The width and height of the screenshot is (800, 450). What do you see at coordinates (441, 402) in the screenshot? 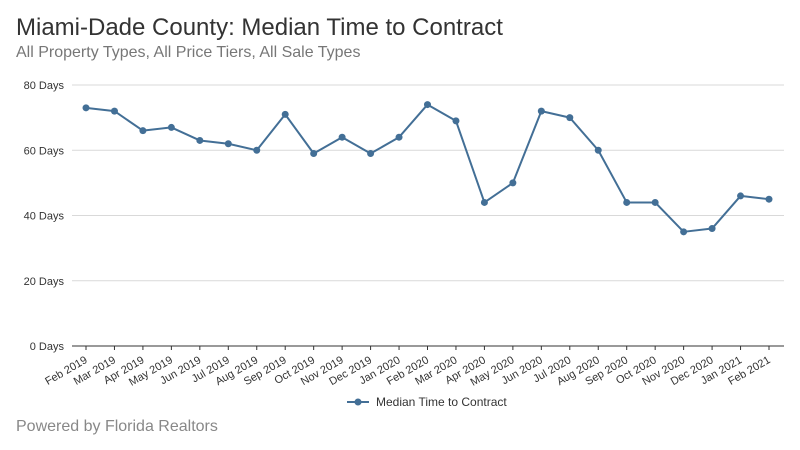
I see `legend-label: Median Time to Contract` at bounding box center [441, 402].